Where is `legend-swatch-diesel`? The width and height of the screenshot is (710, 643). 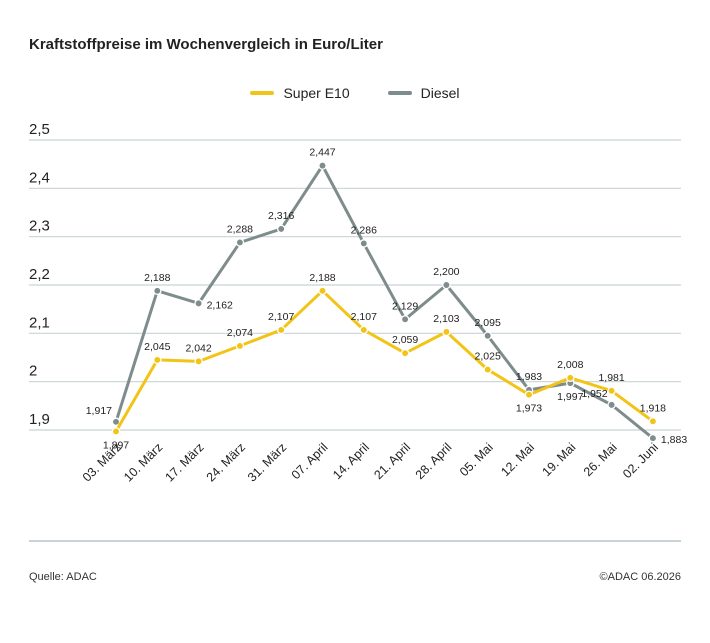 legend-swatch-diesel is located at coordinates (399, 93).